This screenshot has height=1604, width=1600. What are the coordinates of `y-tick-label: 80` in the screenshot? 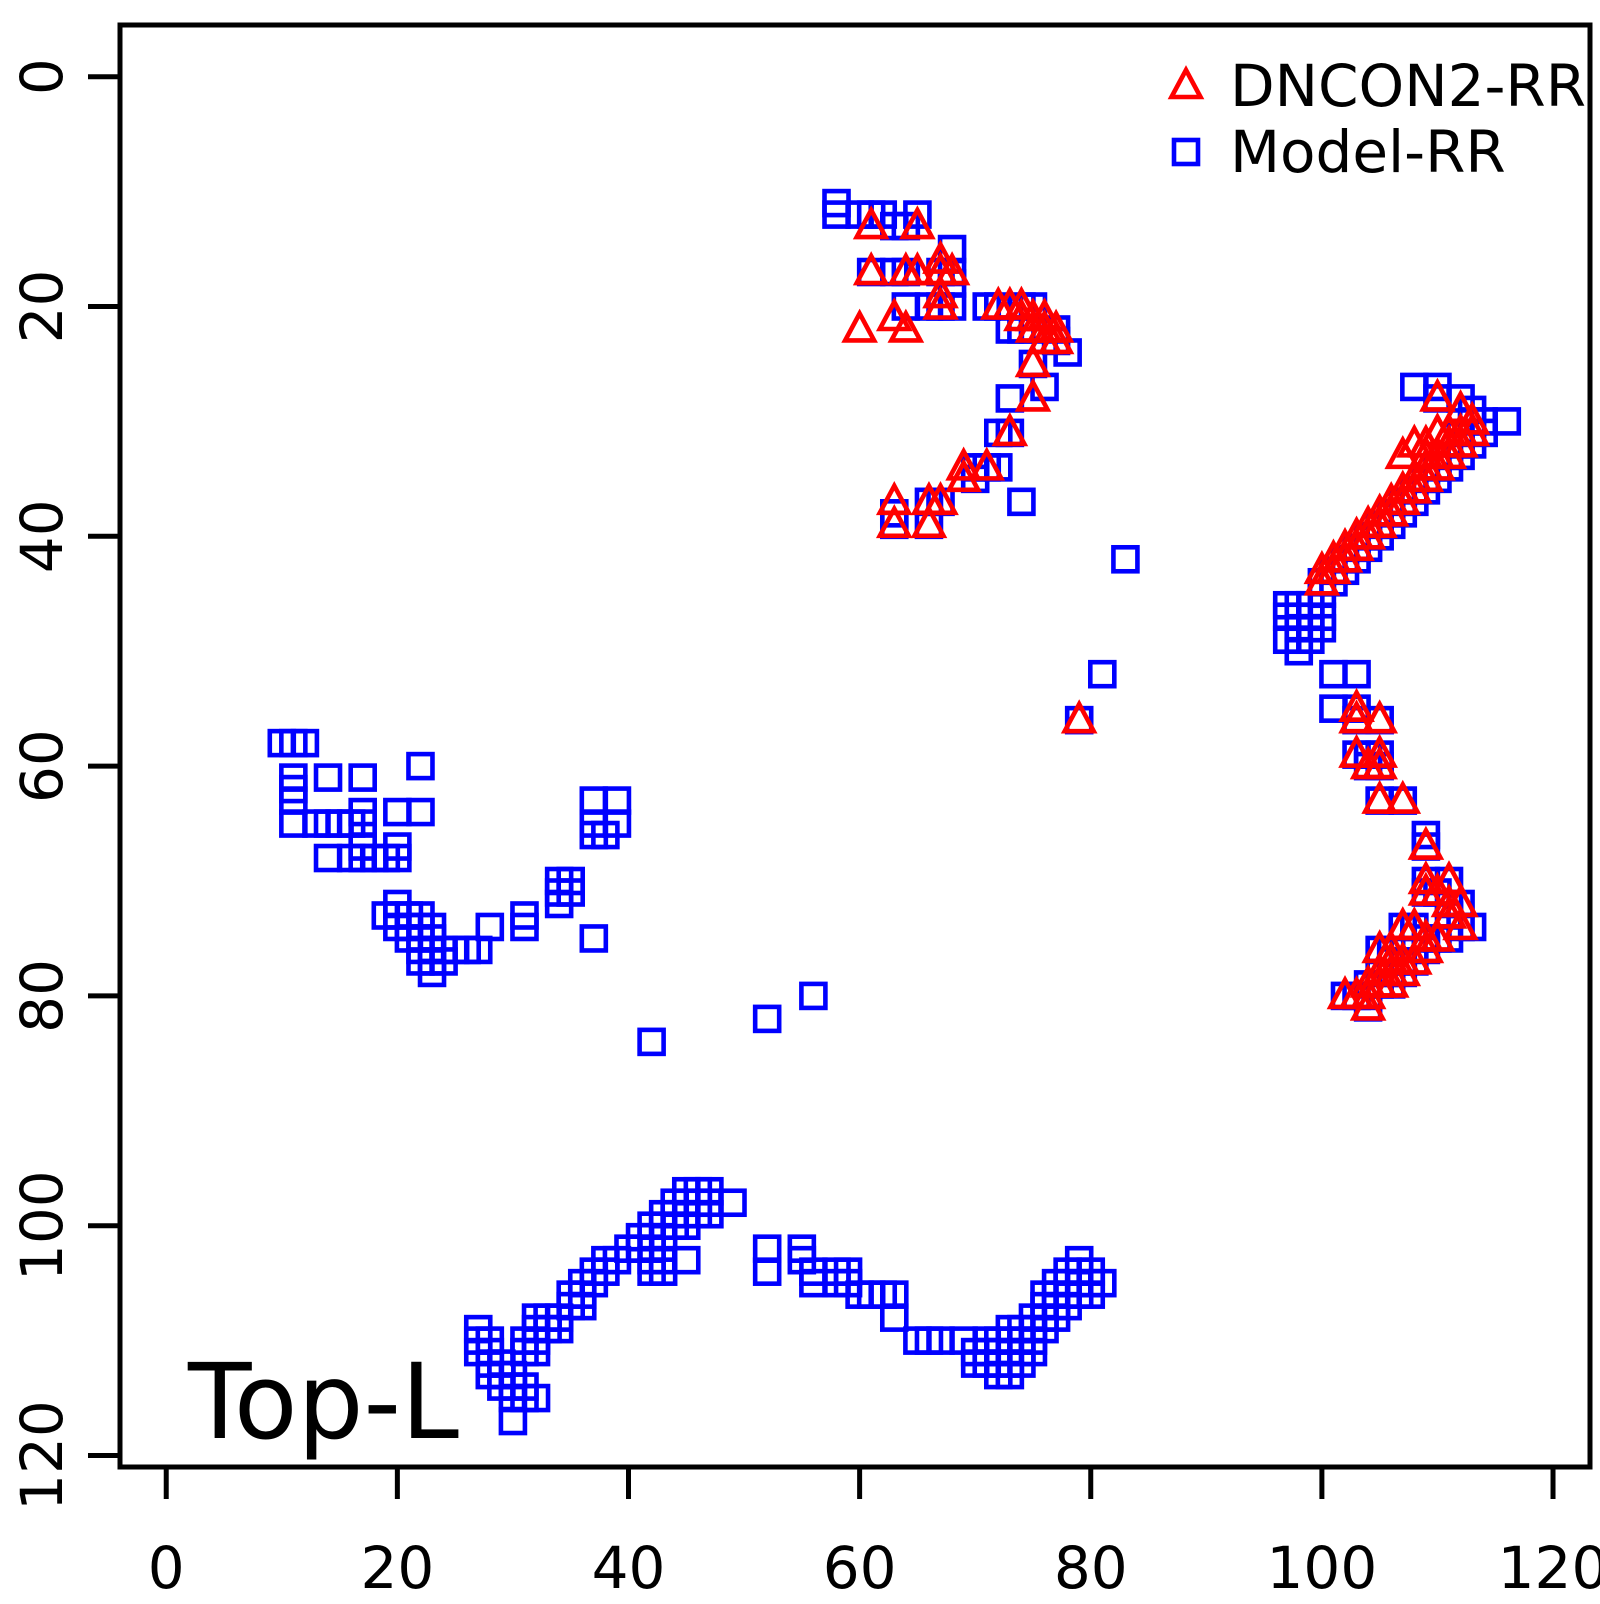 It's located at (42, 996).